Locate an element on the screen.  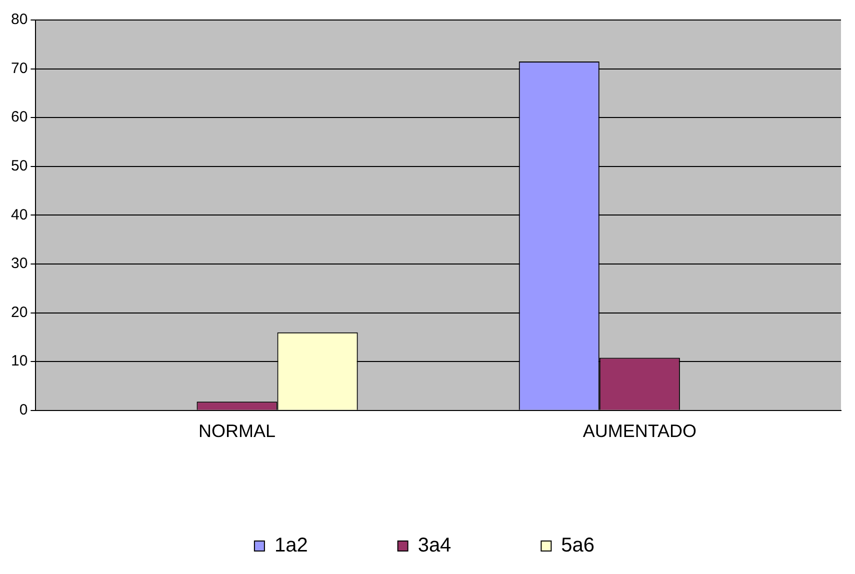
legend-label: 3a4 is located at coordinates (435, 545).